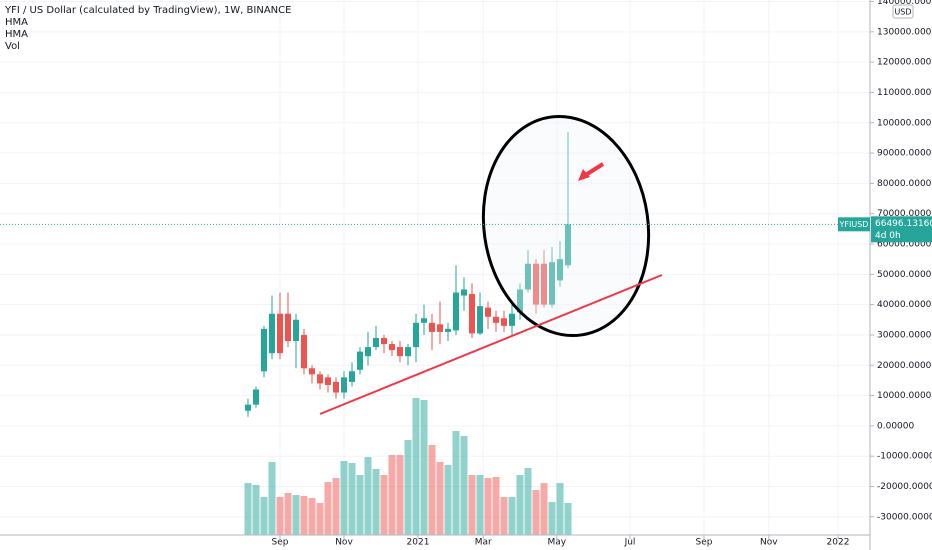 The image size is (932, 550). What do you see at coordinates (904, 214) in the screenshot?
I see `y-tick-label: 70000.00000` at bounding box center [904, 214].